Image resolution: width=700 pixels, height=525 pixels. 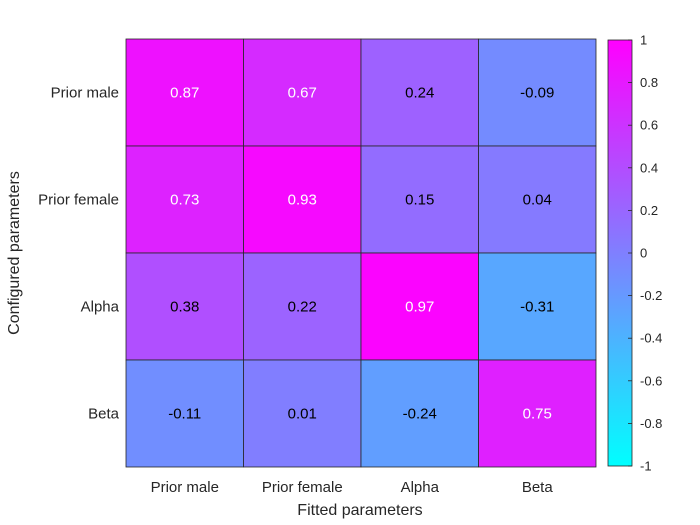 I want to click on cell-value-label: -0.11, so click(x=184, y=414).